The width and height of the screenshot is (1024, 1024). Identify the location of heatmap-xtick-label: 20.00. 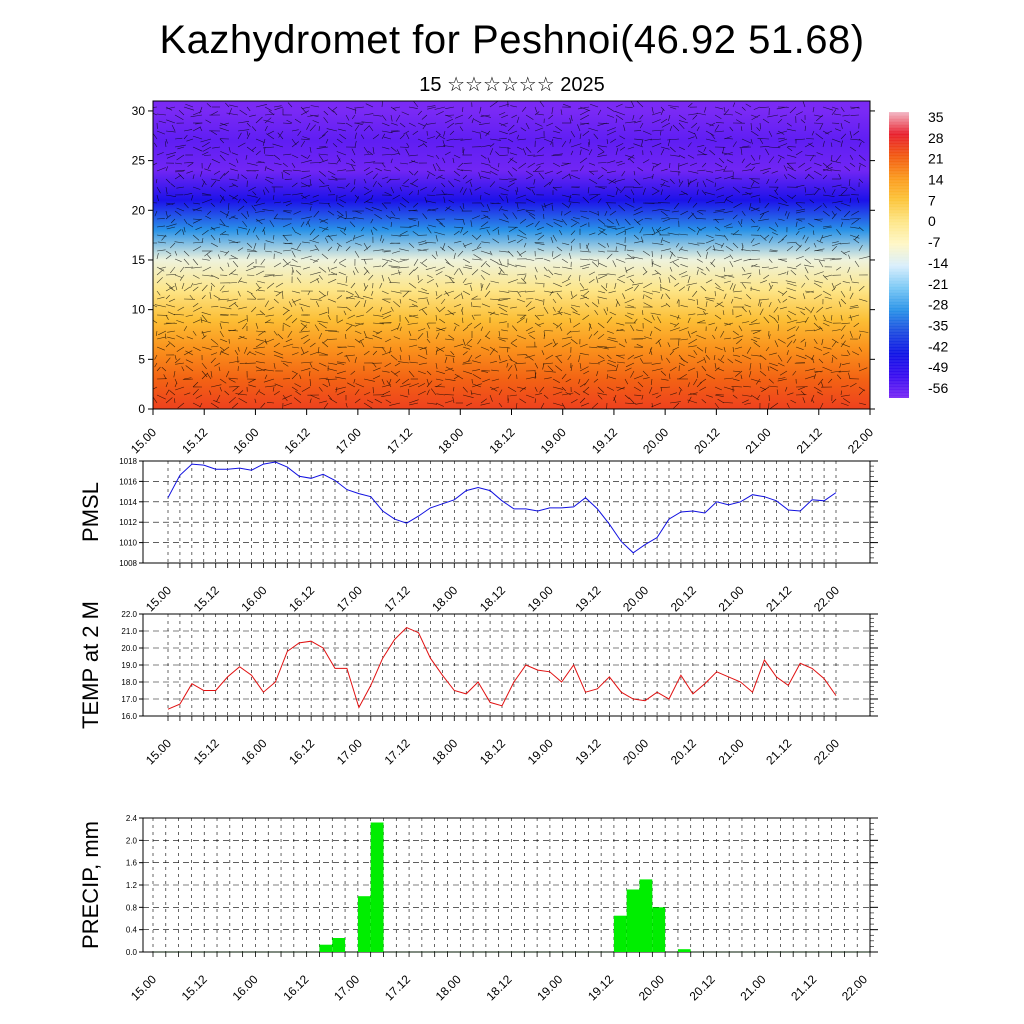
(655, 440).